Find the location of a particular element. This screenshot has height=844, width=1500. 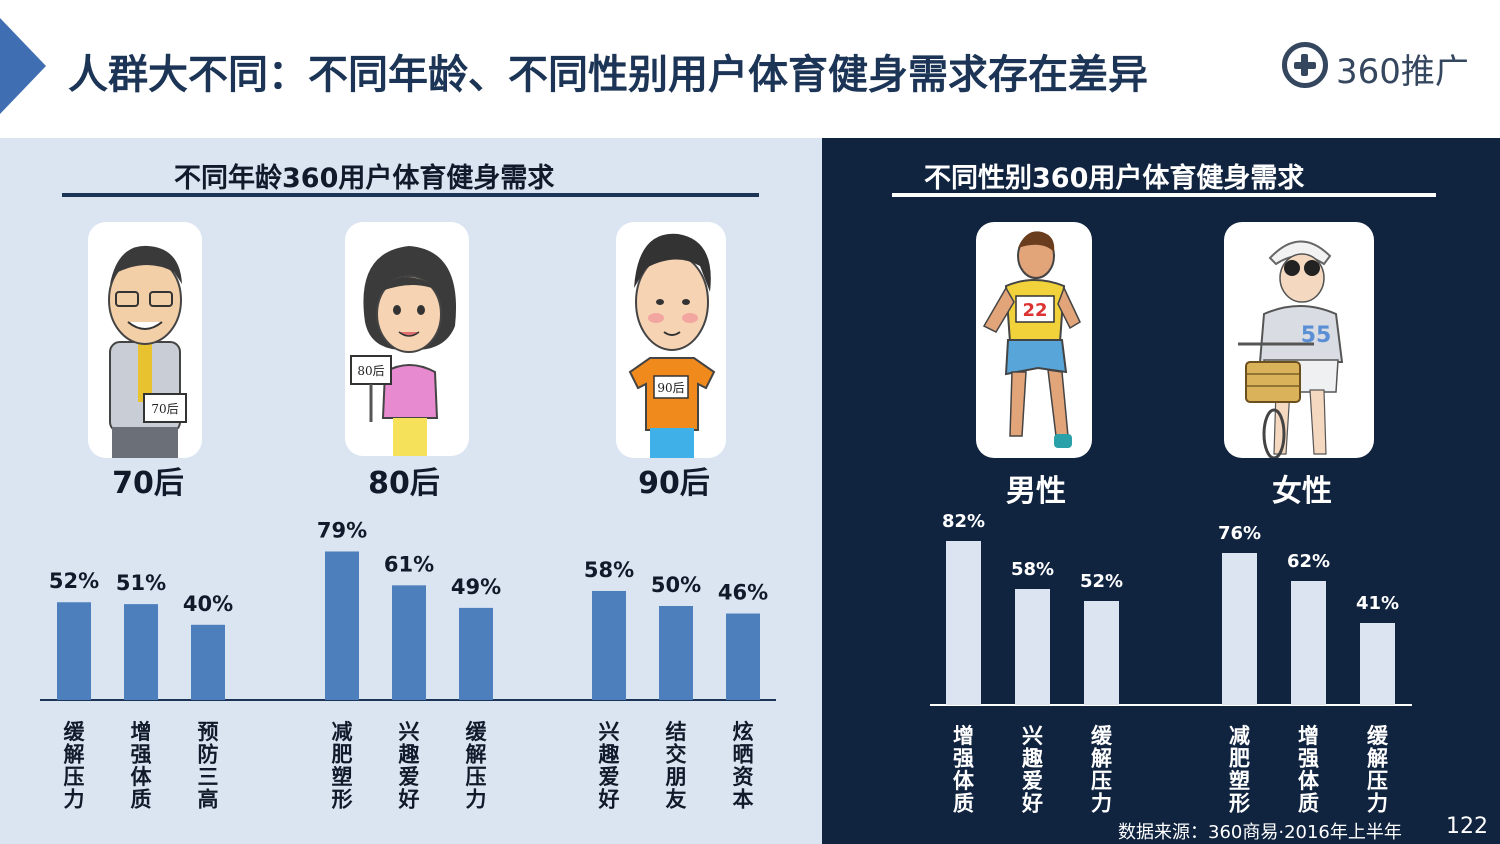

category-label-0-2-1: 结交朋友 is located at coordinates (676, 766).